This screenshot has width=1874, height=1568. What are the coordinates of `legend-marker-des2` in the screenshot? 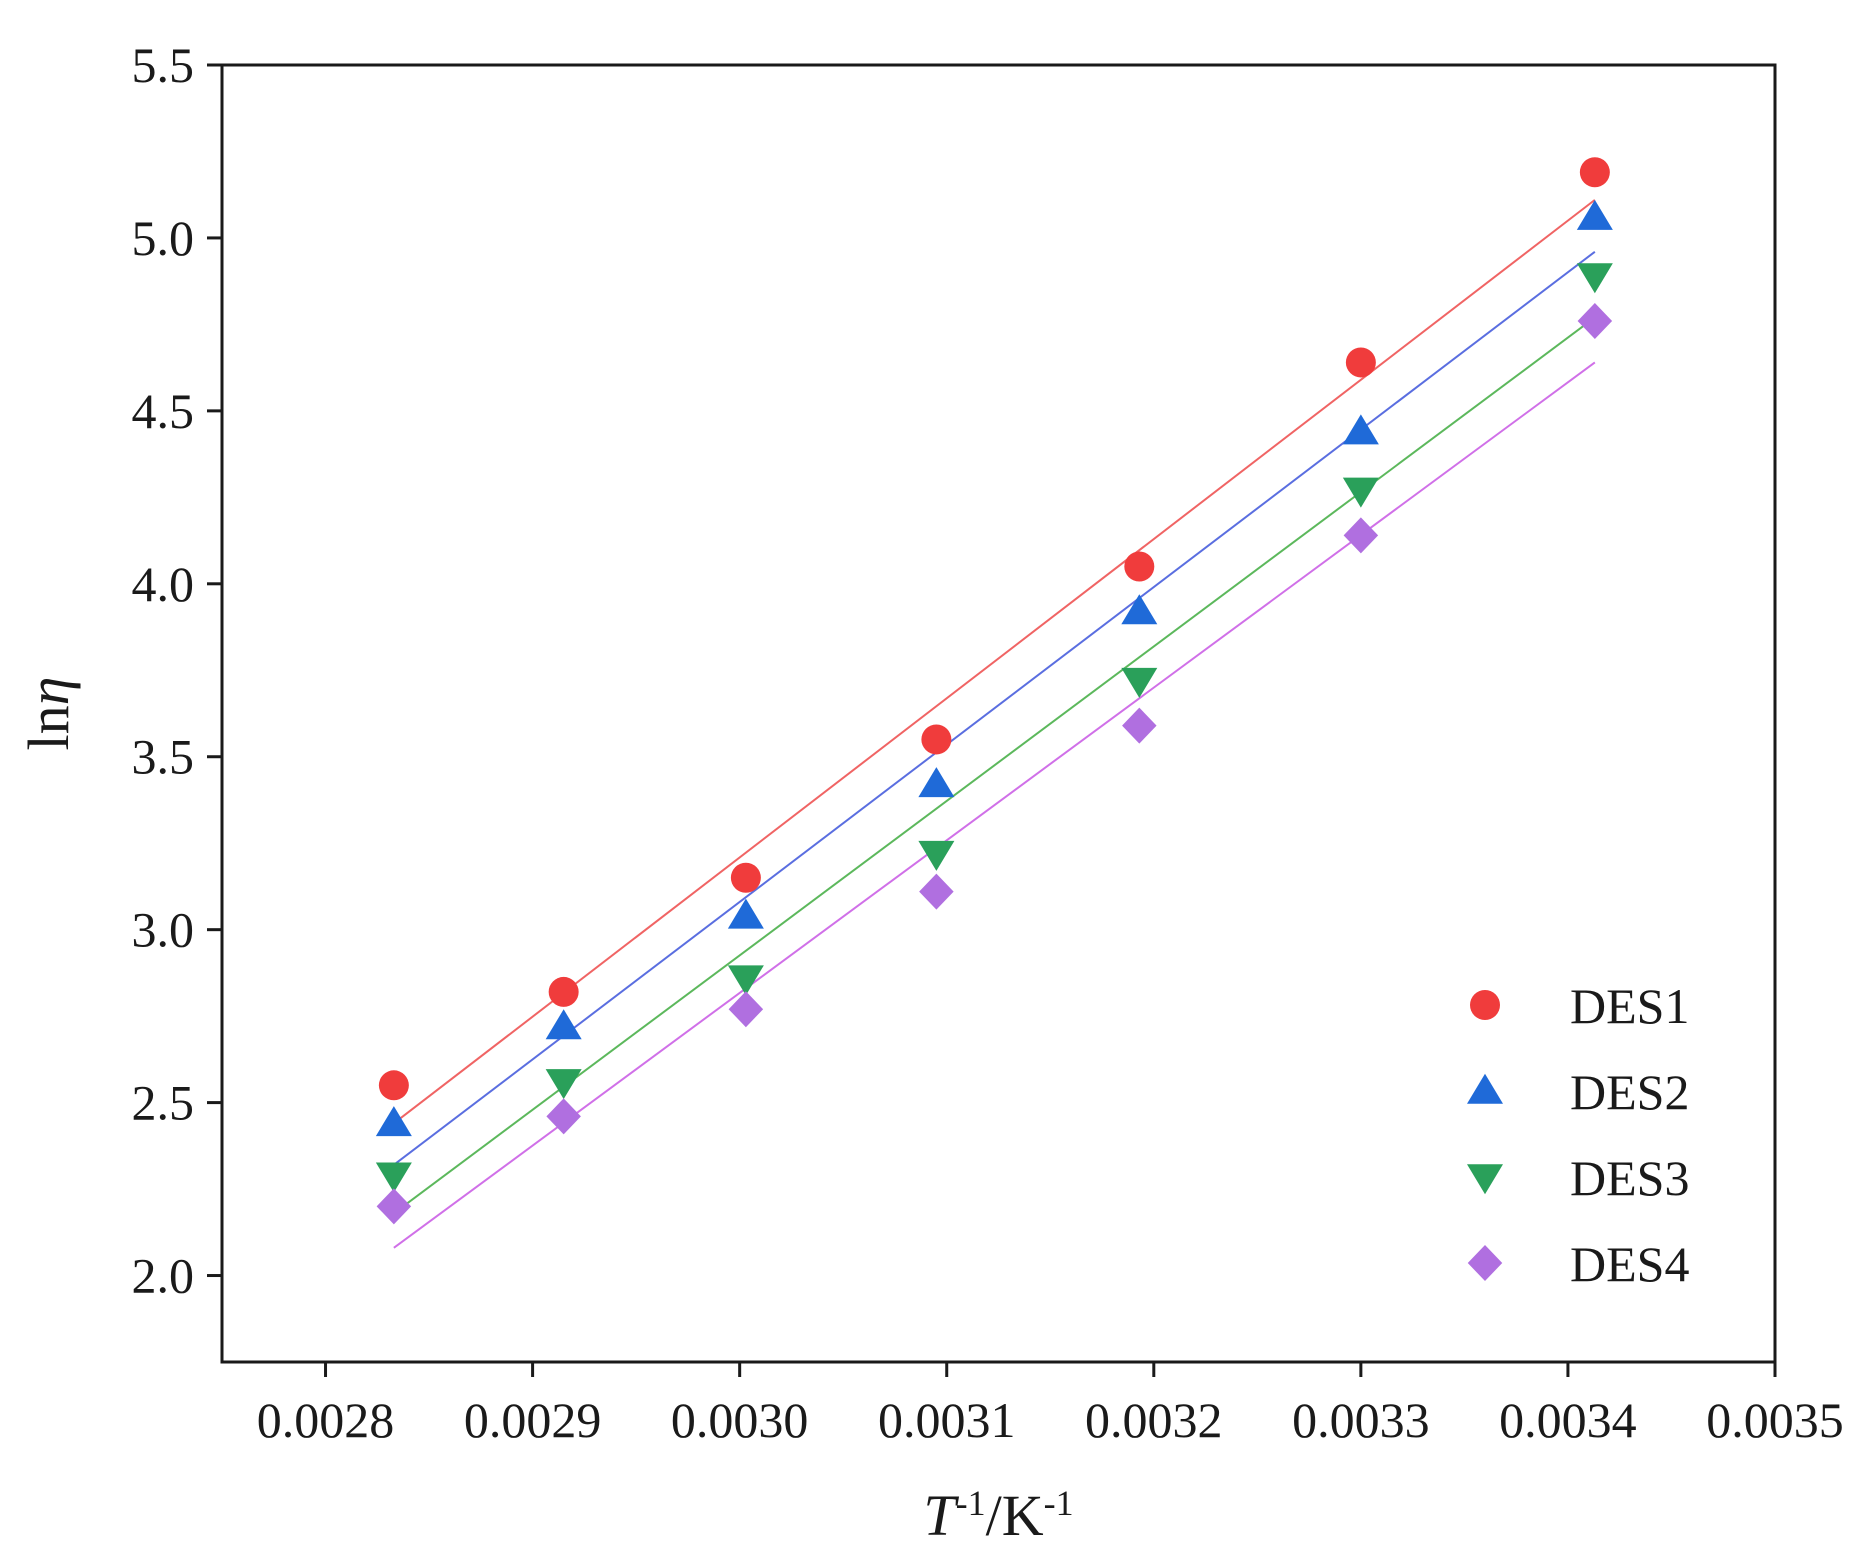 It's located at (1485, 1088).